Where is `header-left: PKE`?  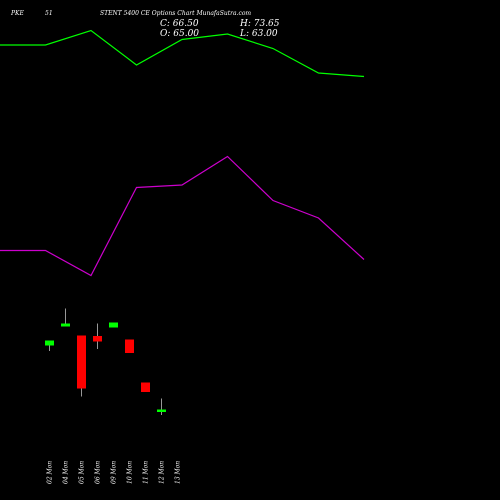 header-left: PKE is located at coordinates (17, 13).